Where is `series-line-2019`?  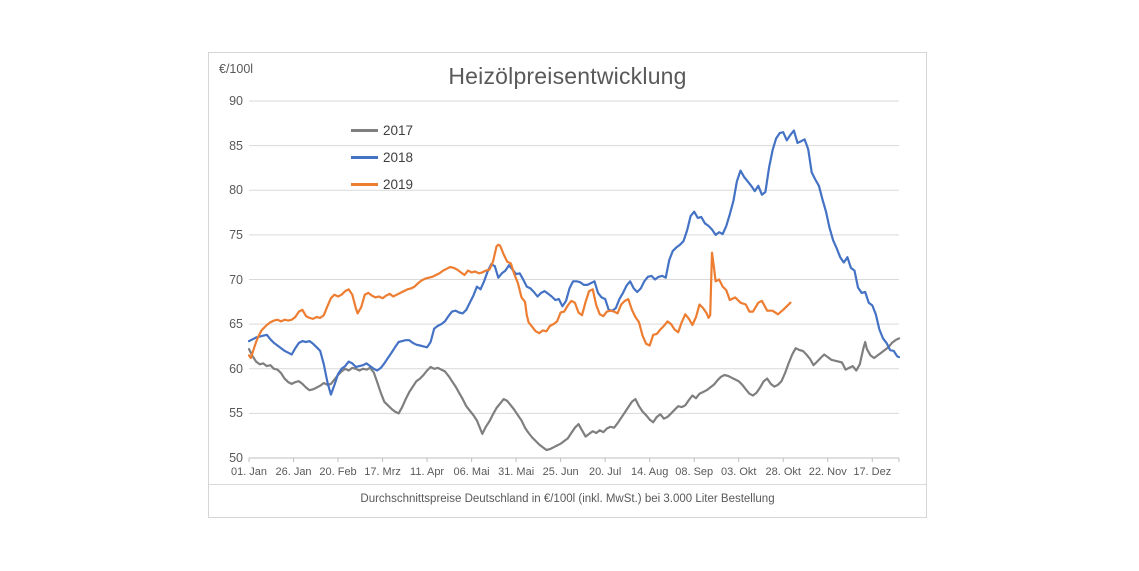 series-line-2019 is located at coordinates (519, 301).